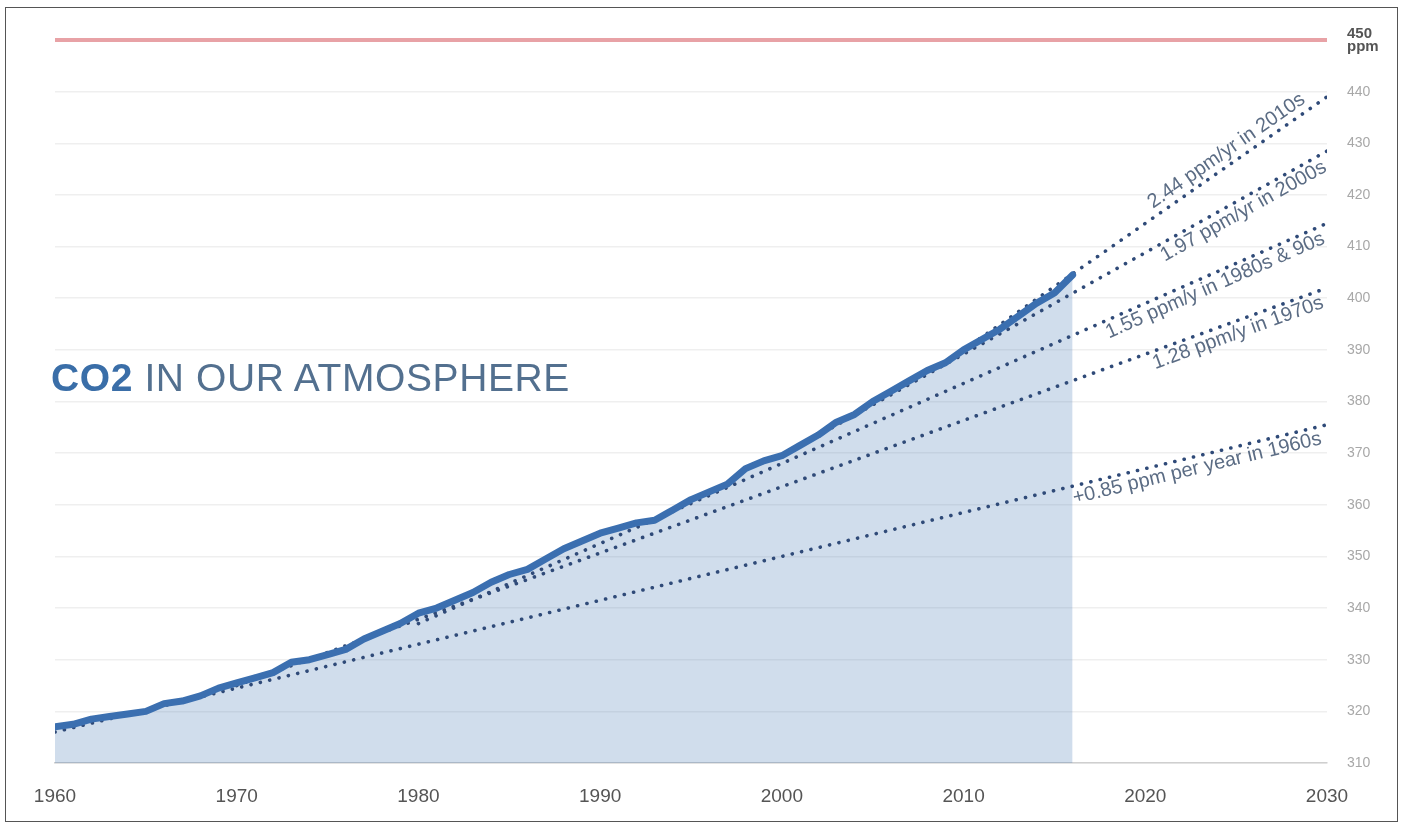 The width and height of the screenshot is (1402, 829). Describe the element at coordinates (1363, 38) in the screenshot. I see `ref-line-label: 450 ppm` at that location.